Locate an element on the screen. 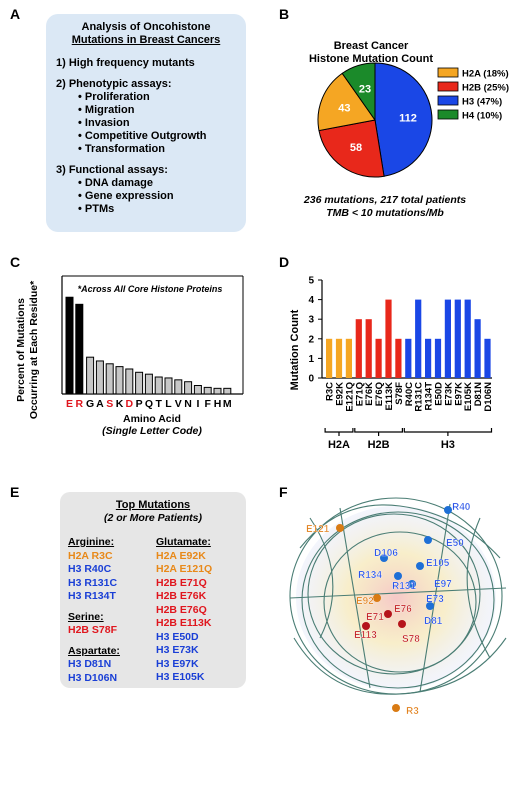 This screenshot has width=528, height=800. residue-label: E92 is located at coordinates (365, 601).